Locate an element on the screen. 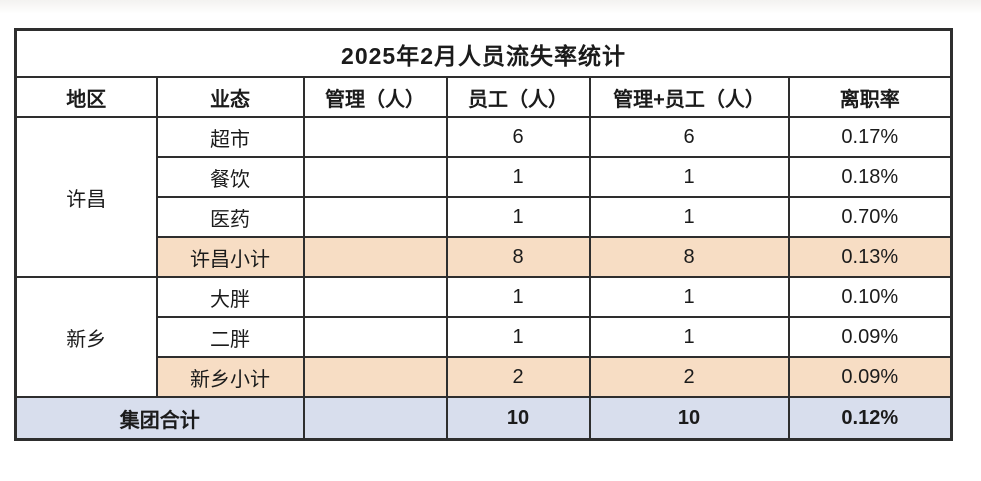 The image size is (981, 481). cell-rate: 0.10% is located at coordinates (870, 297).